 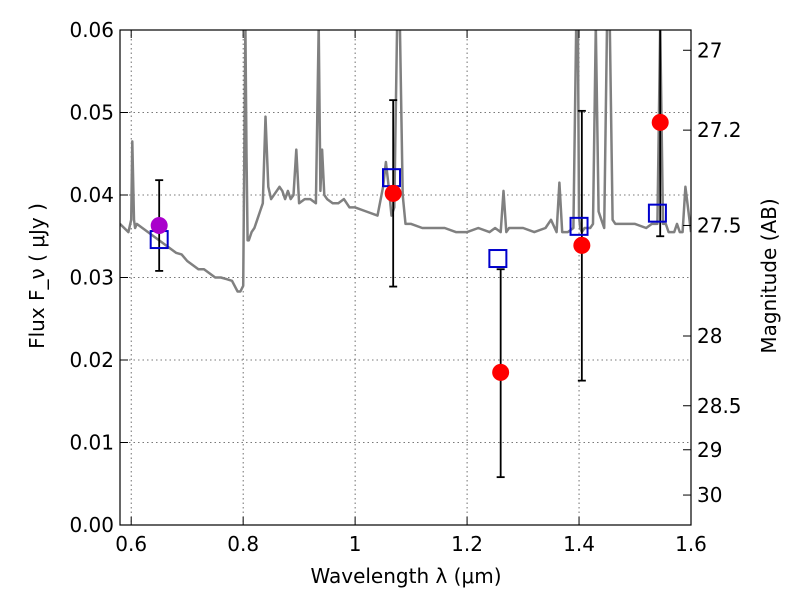 What do you see at coordinates (411, 544) in the screenshot?
I see `x-tick-labels: 0.6 0.8 1 1.2 1.4 1.6` at bounding box center [411, 544].